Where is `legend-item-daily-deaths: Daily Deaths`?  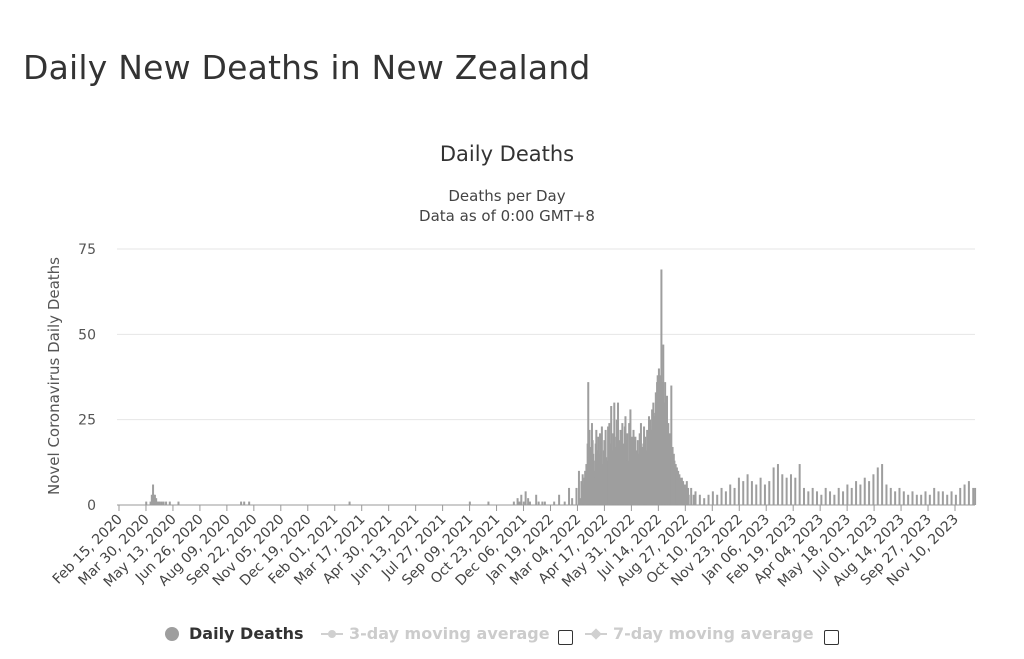 legend-item-daily-deaths: Daily Deaths is located at coordinates (234, 633).